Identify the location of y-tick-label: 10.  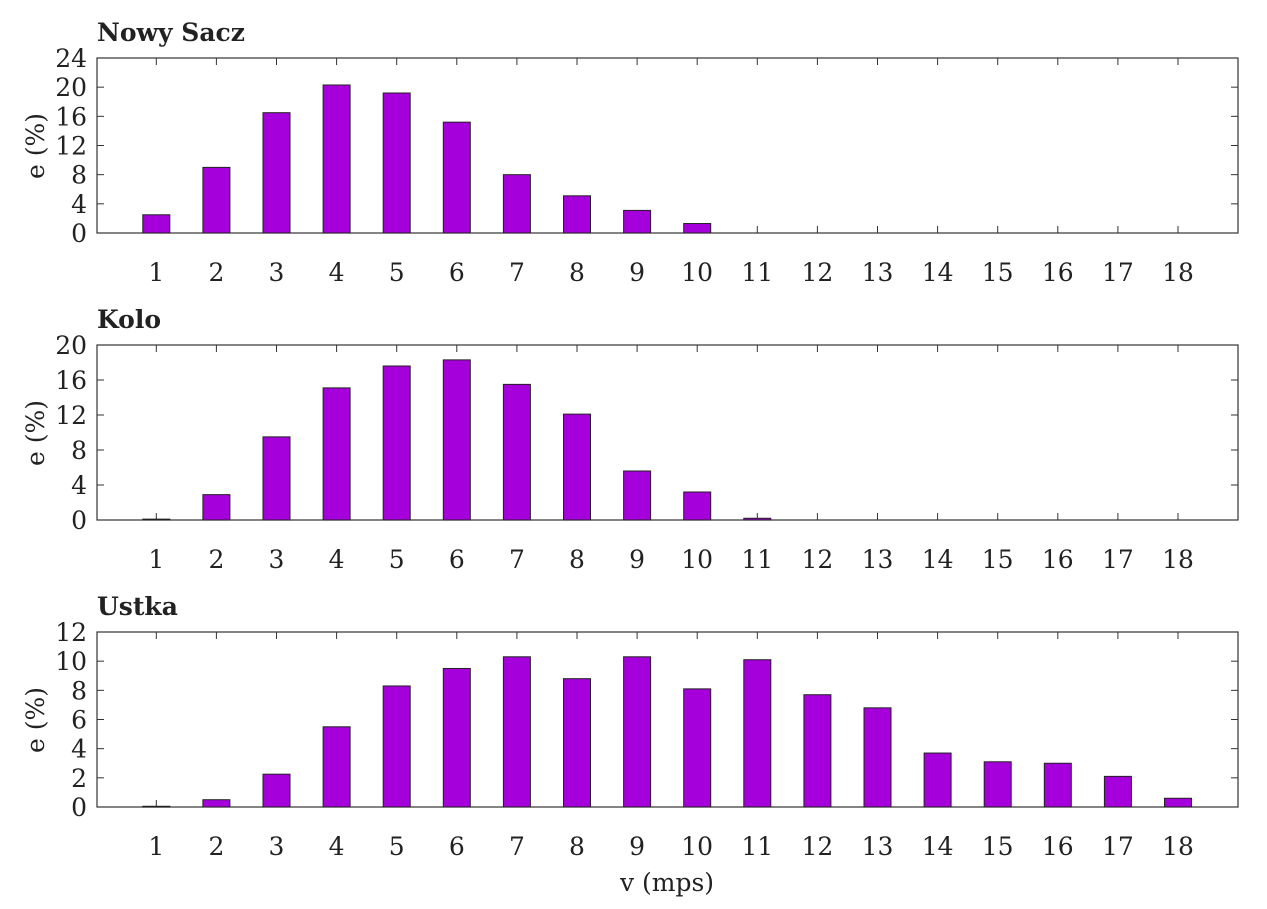
(71, 661).